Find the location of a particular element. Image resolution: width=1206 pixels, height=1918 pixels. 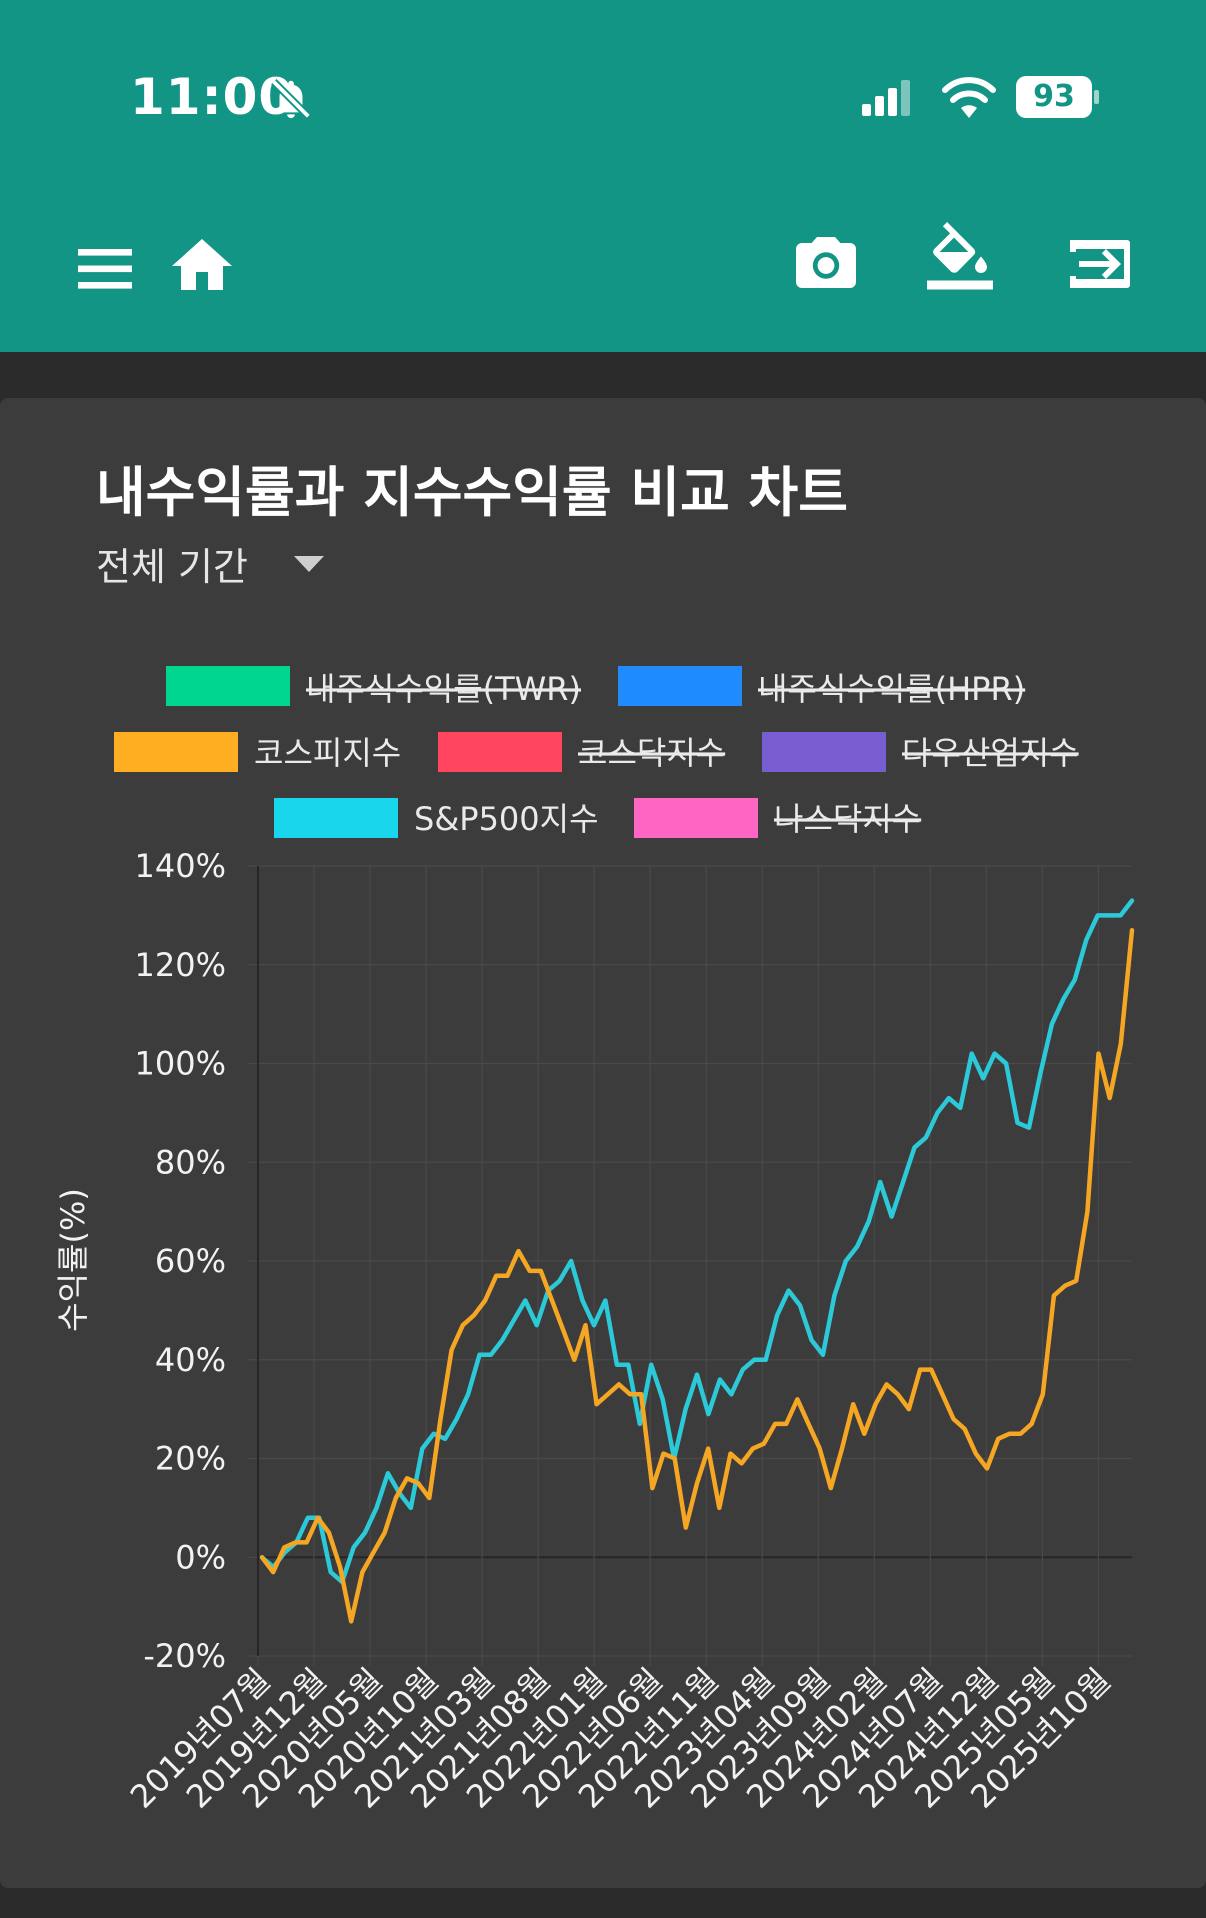

legend-twr: 내주식수익률(TWR) is located at coordinates (373, 687).